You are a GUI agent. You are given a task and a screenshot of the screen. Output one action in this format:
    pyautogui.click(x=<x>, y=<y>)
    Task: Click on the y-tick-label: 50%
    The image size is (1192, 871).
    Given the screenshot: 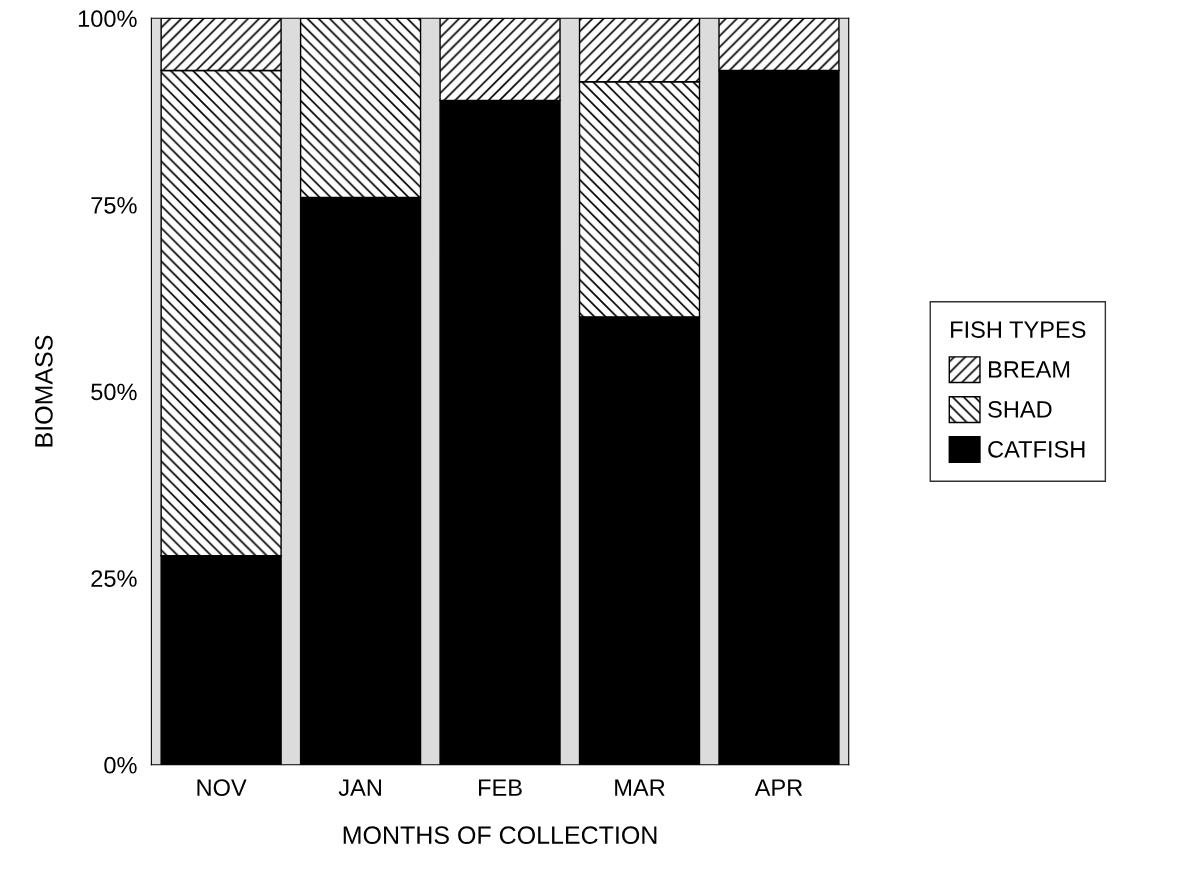 What is the action you would take?
    pyautogui.click(x=114, y=392)
    